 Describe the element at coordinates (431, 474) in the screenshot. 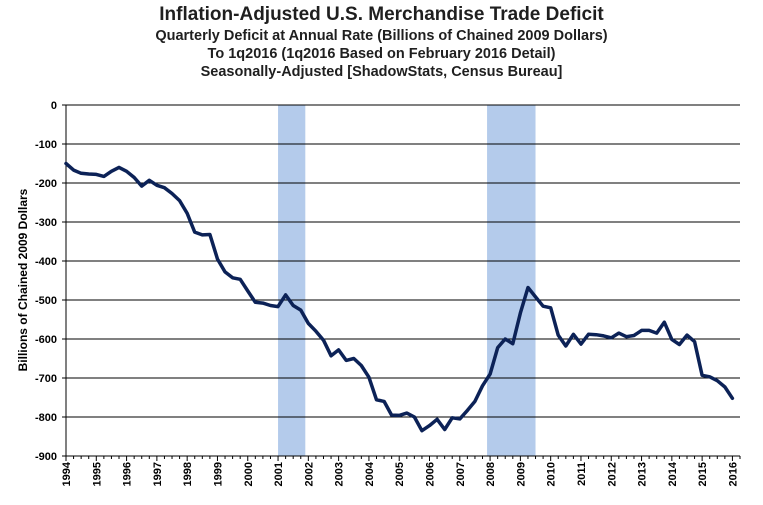

I see `x-tick-label: 2006` at that location.